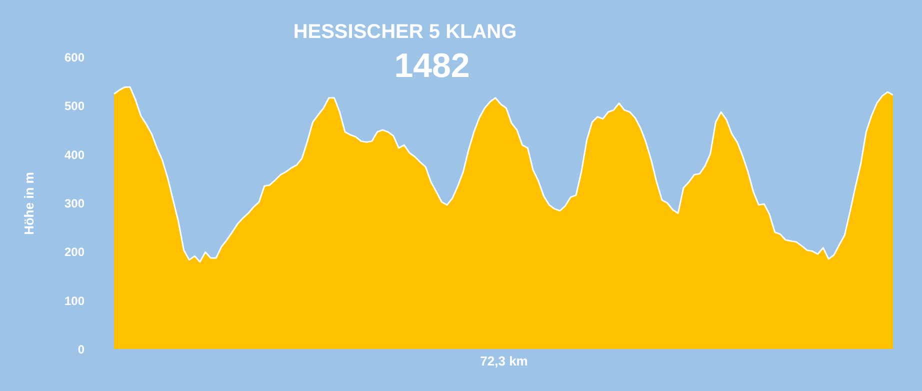 The image size is (922, 391). What do you see at coordinates (74, 203) in the screenshot?
I see `y-tick-label: 300` at bounding box center [74, 203].